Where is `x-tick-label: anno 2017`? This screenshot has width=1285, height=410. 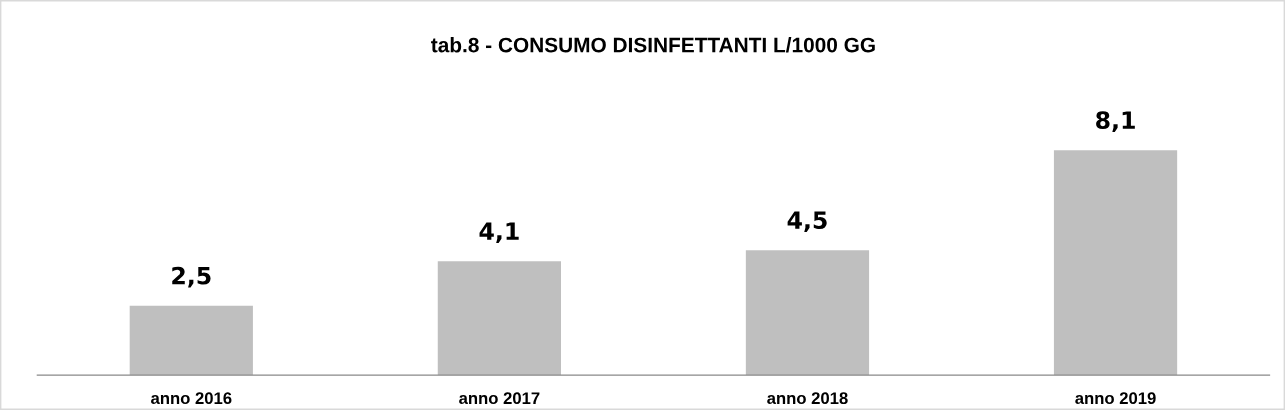 x-tick-label: anno 2017 is located at coordinates (499, 398).